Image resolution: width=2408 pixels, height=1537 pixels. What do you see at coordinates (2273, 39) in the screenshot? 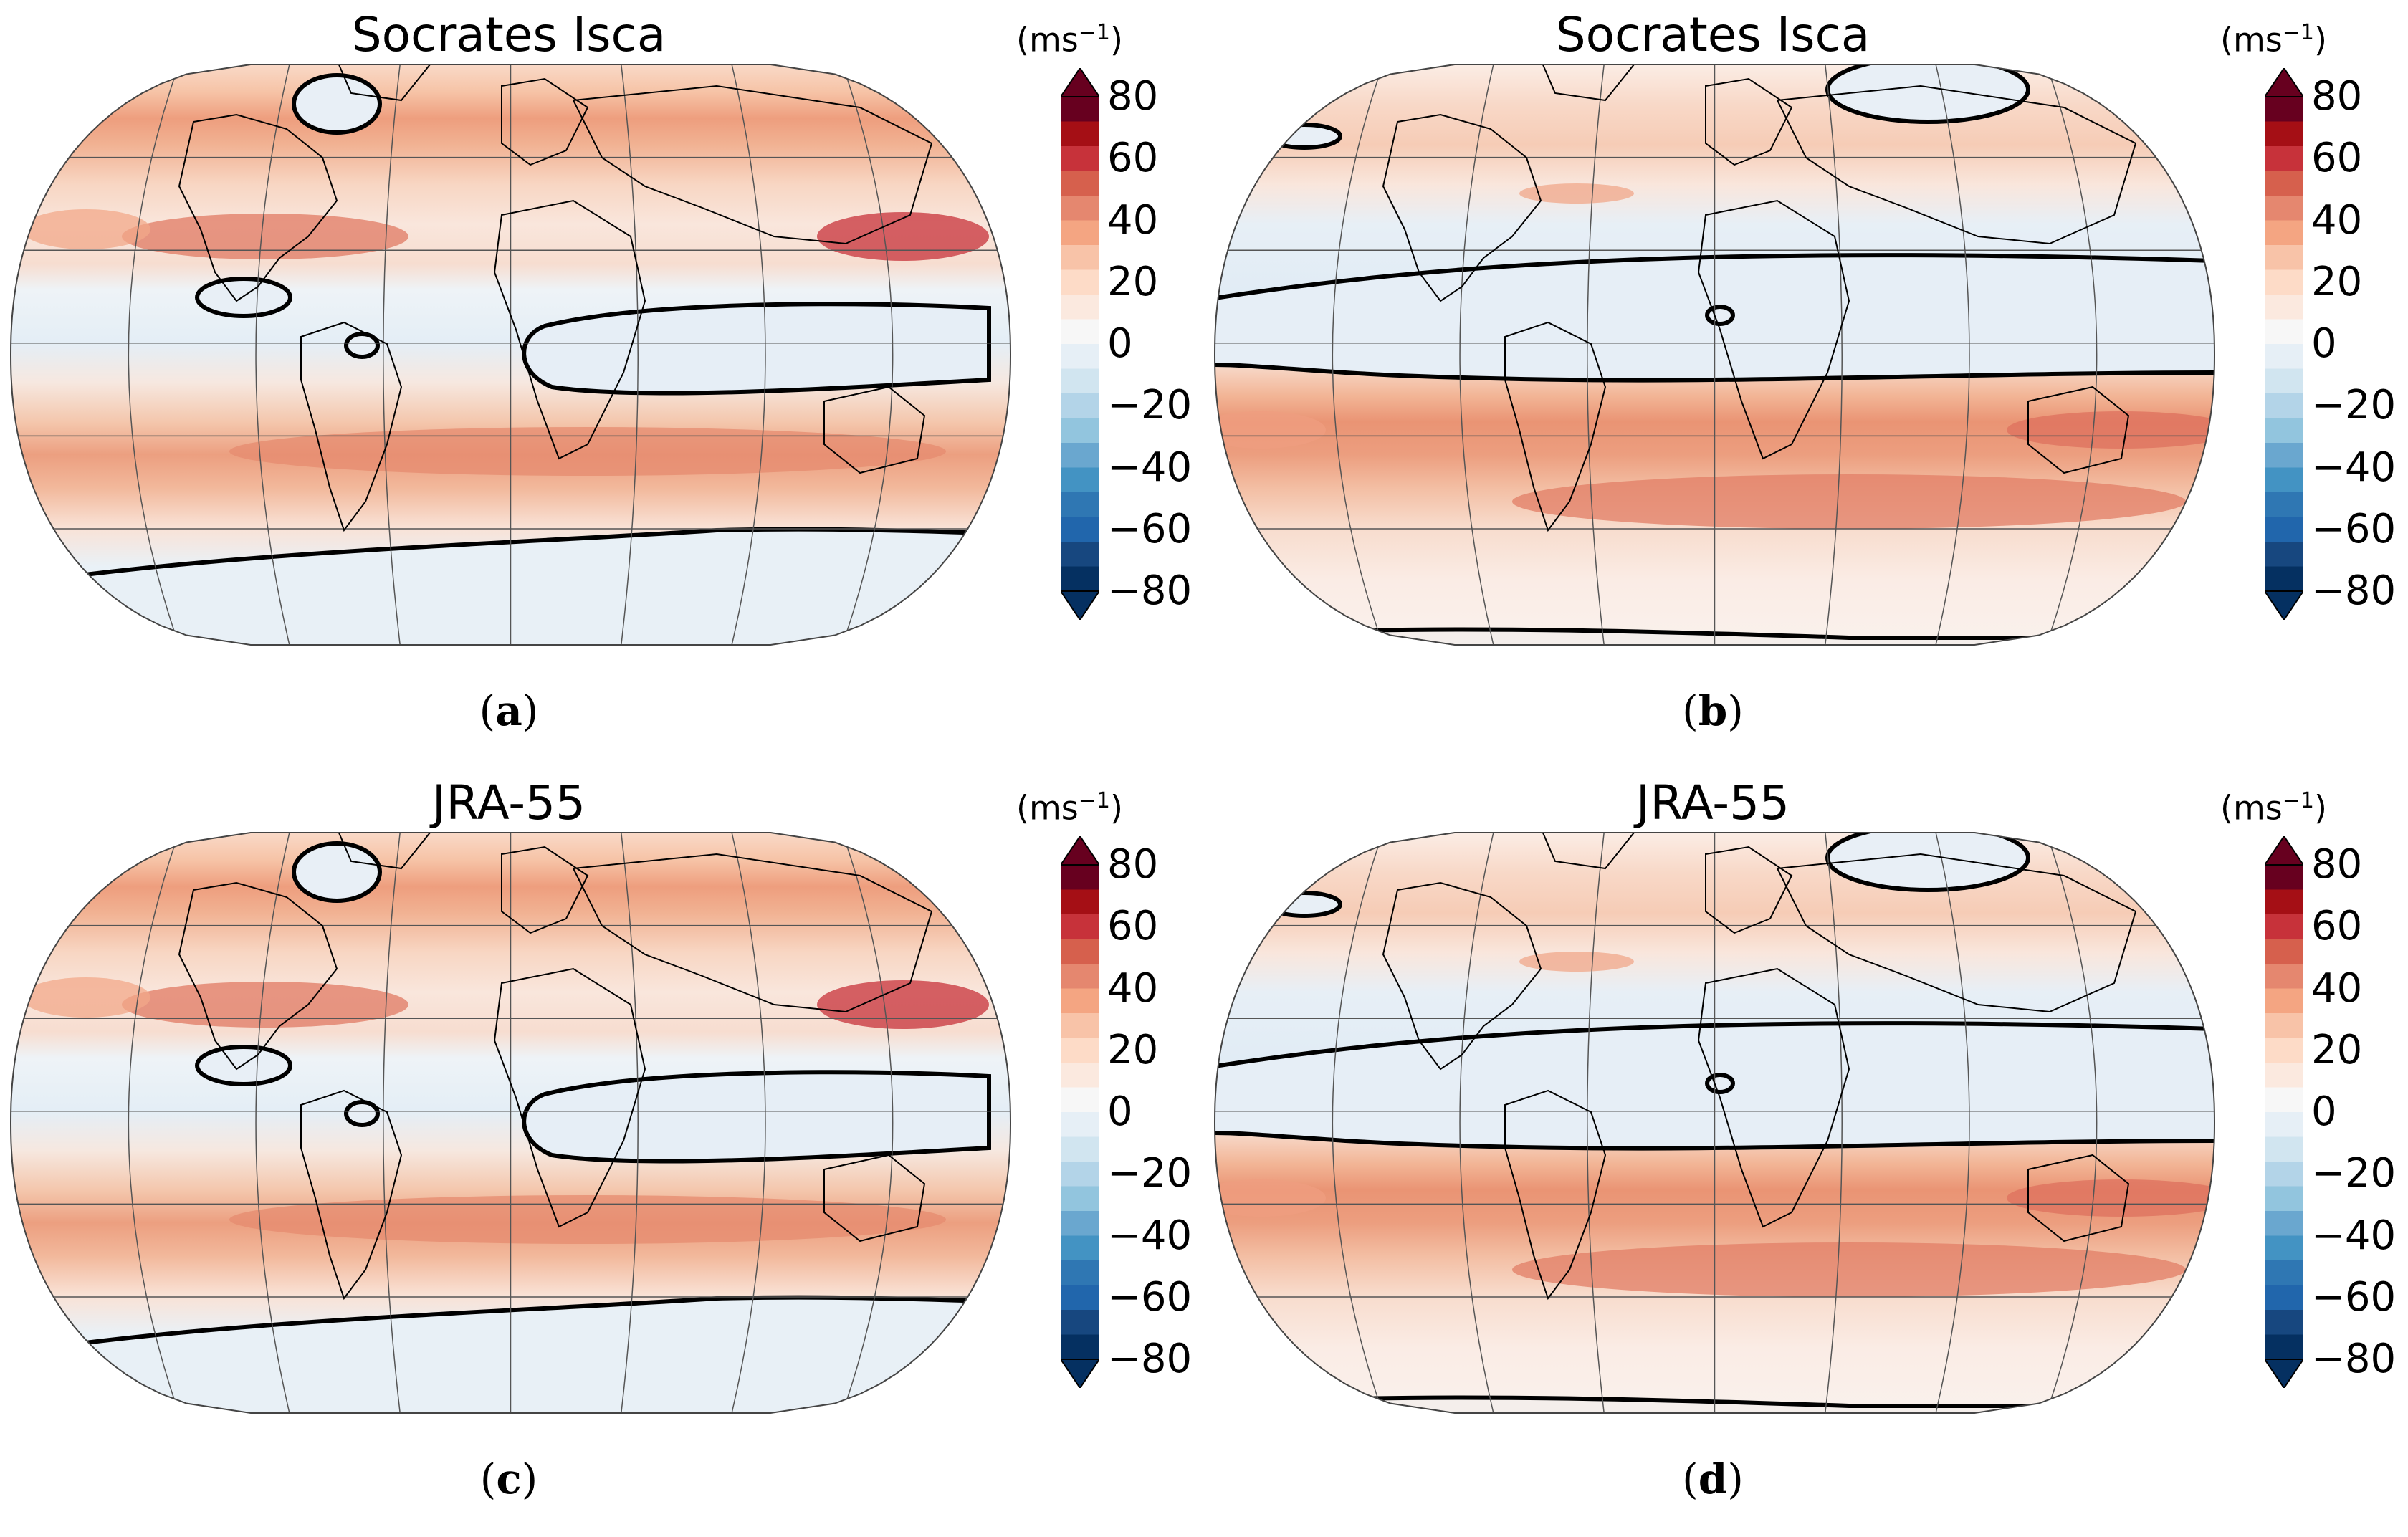
I see `colorbar-unit: (ms−1)` at bounding box center [2273, 39].